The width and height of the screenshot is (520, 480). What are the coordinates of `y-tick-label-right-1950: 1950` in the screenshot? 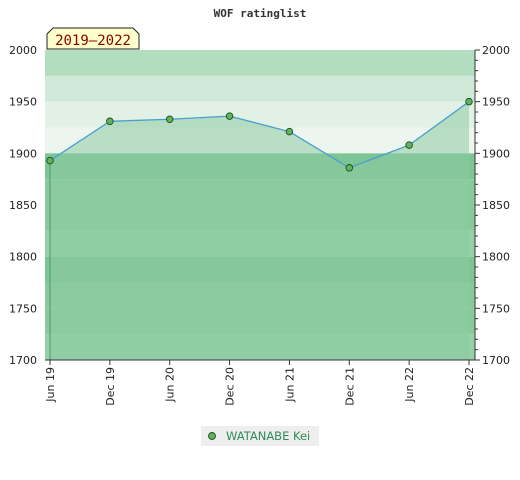 It's located at (496, 102).